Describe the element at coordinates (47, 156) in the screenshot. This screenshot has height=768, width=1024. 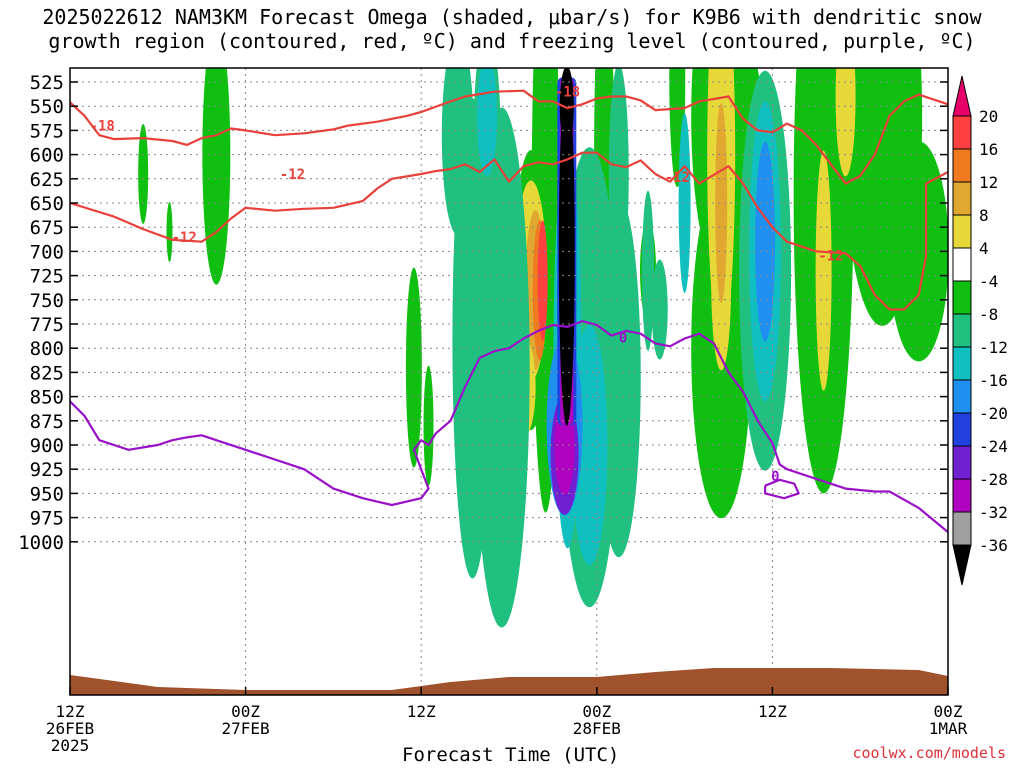
I see `y-tick-label: 600` at that location.